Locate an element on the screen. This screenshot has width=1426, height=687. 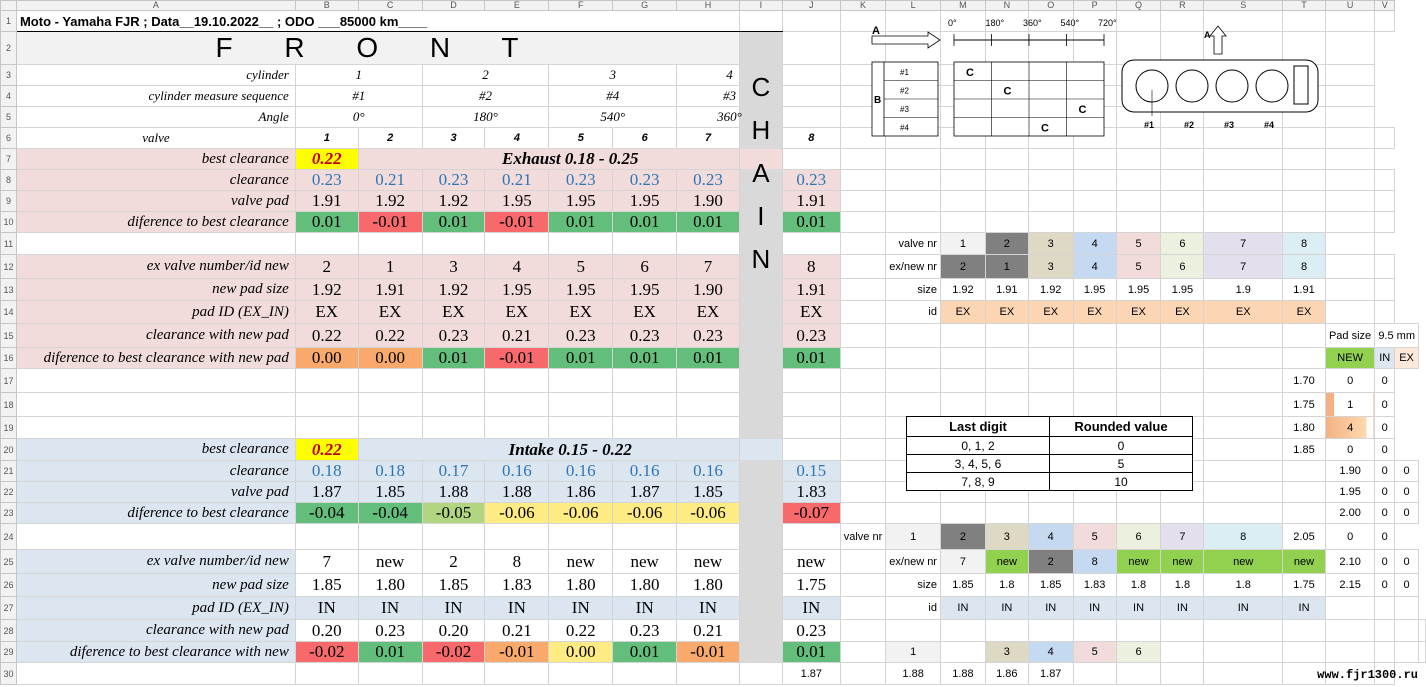
side-value: 6 is located at coordinates (1138, 536).